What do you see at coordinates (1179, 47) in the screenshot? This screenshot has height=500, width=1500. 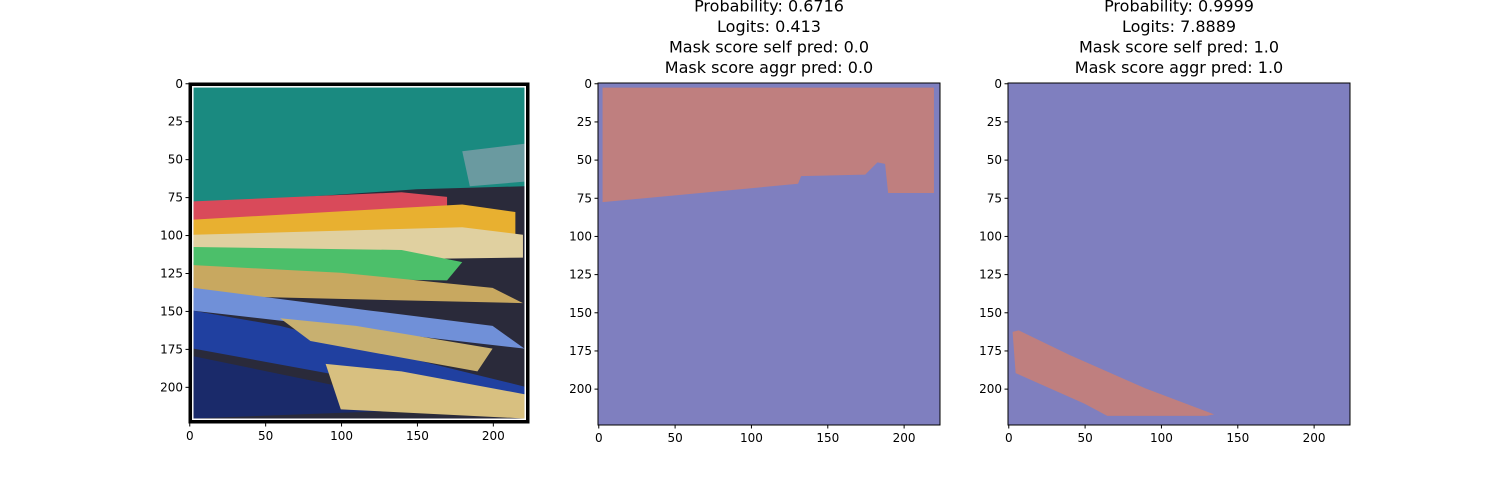 I see `chart-title: Mask score self pred: 1.0` at bounding box center [1179, 47].